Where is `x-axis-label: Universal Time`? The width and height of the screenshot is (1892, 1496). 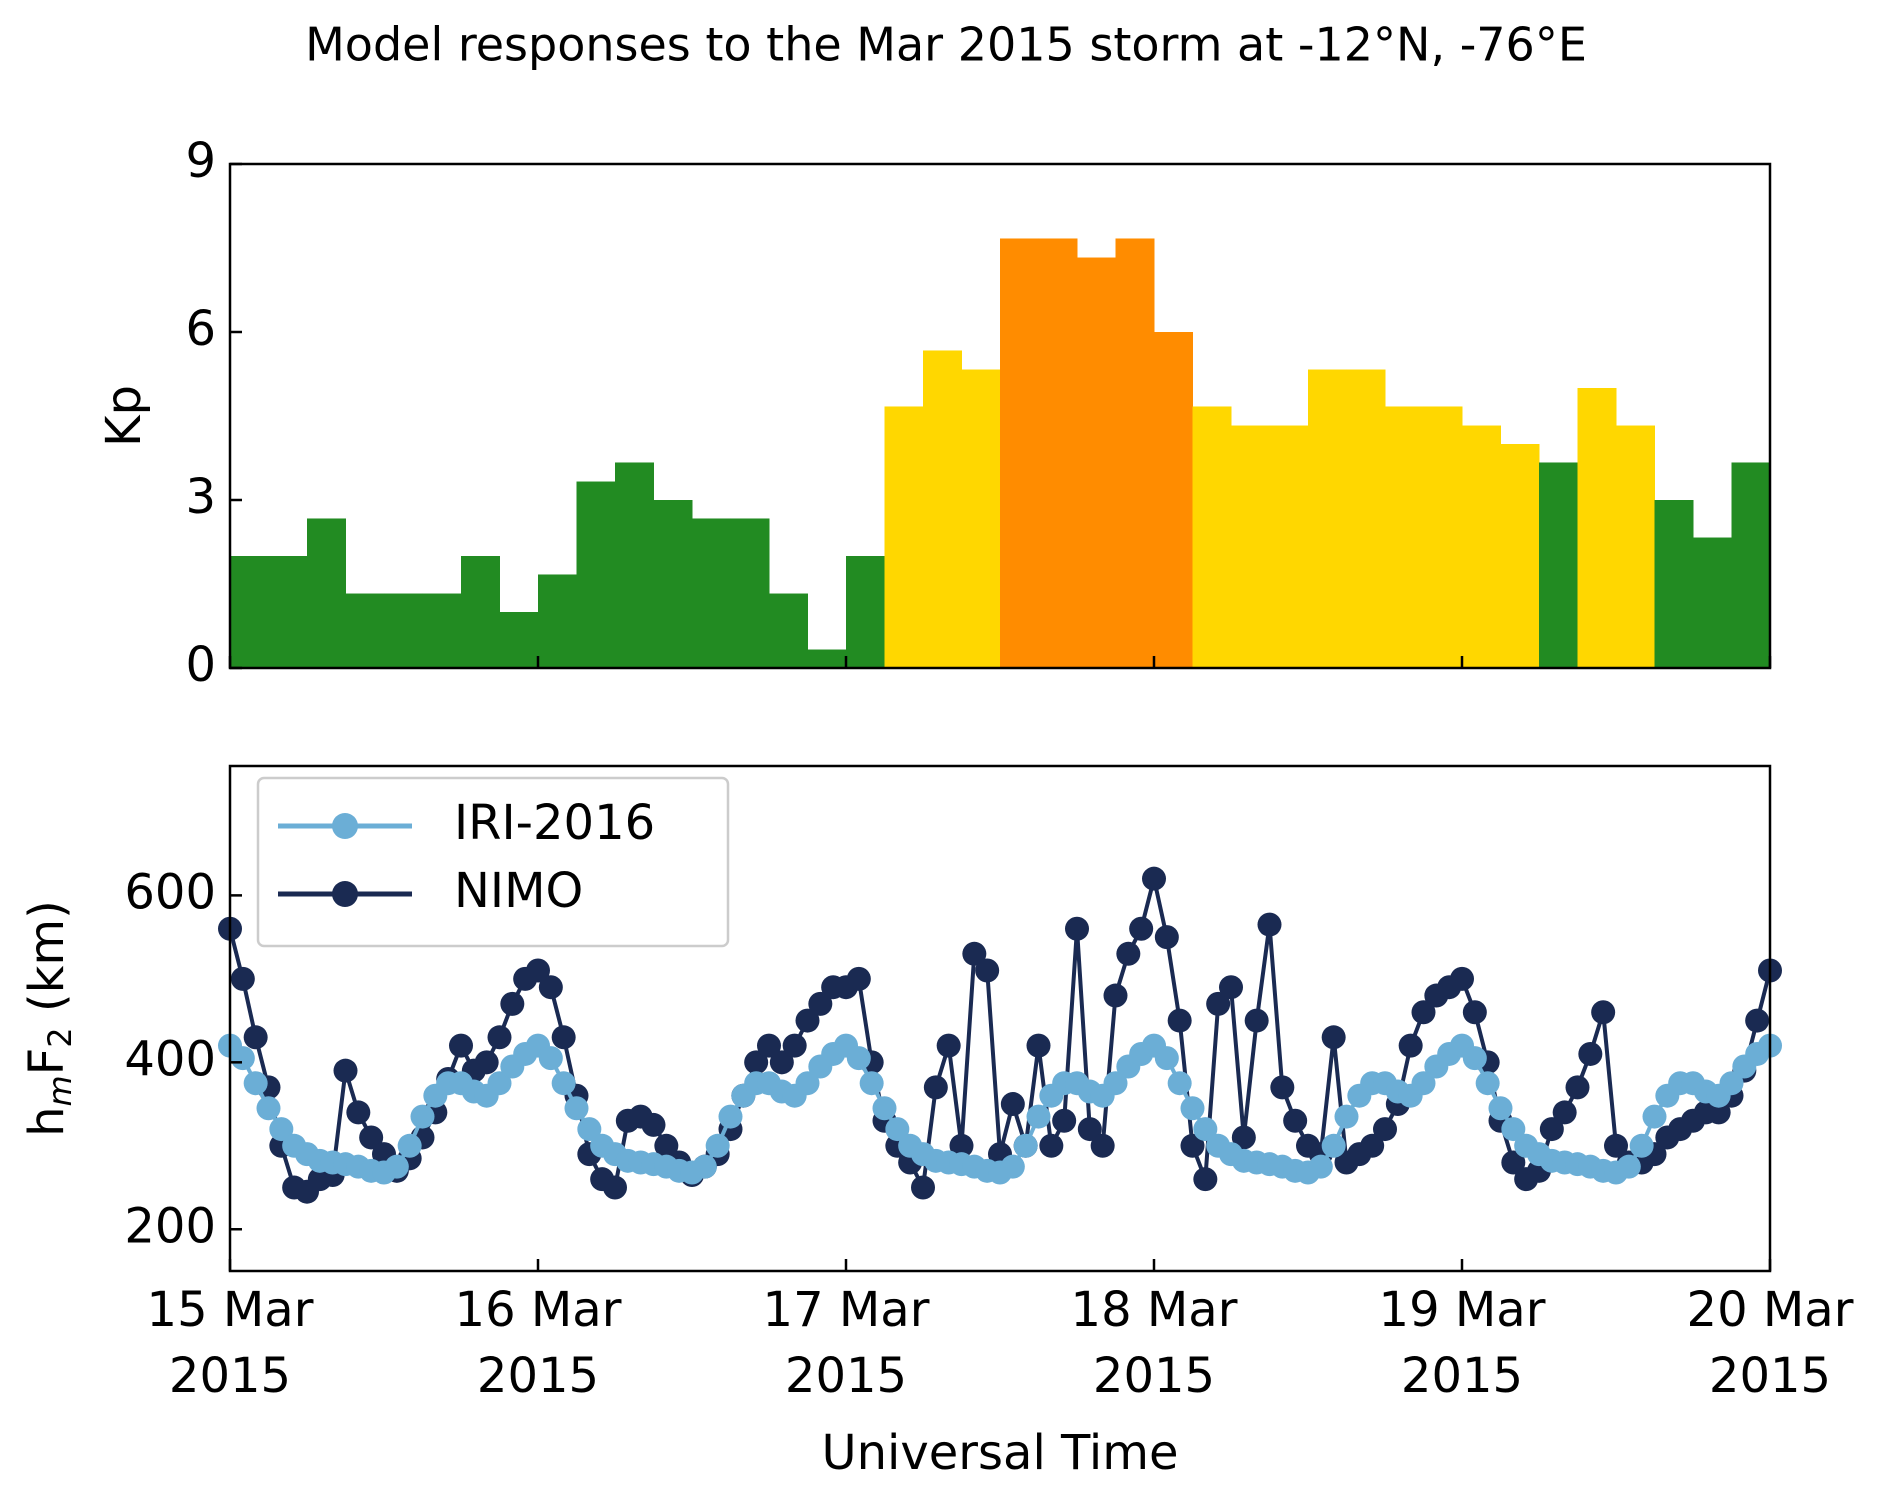 x-axis-label: Universal Time is located at coordinates (999, 1453).